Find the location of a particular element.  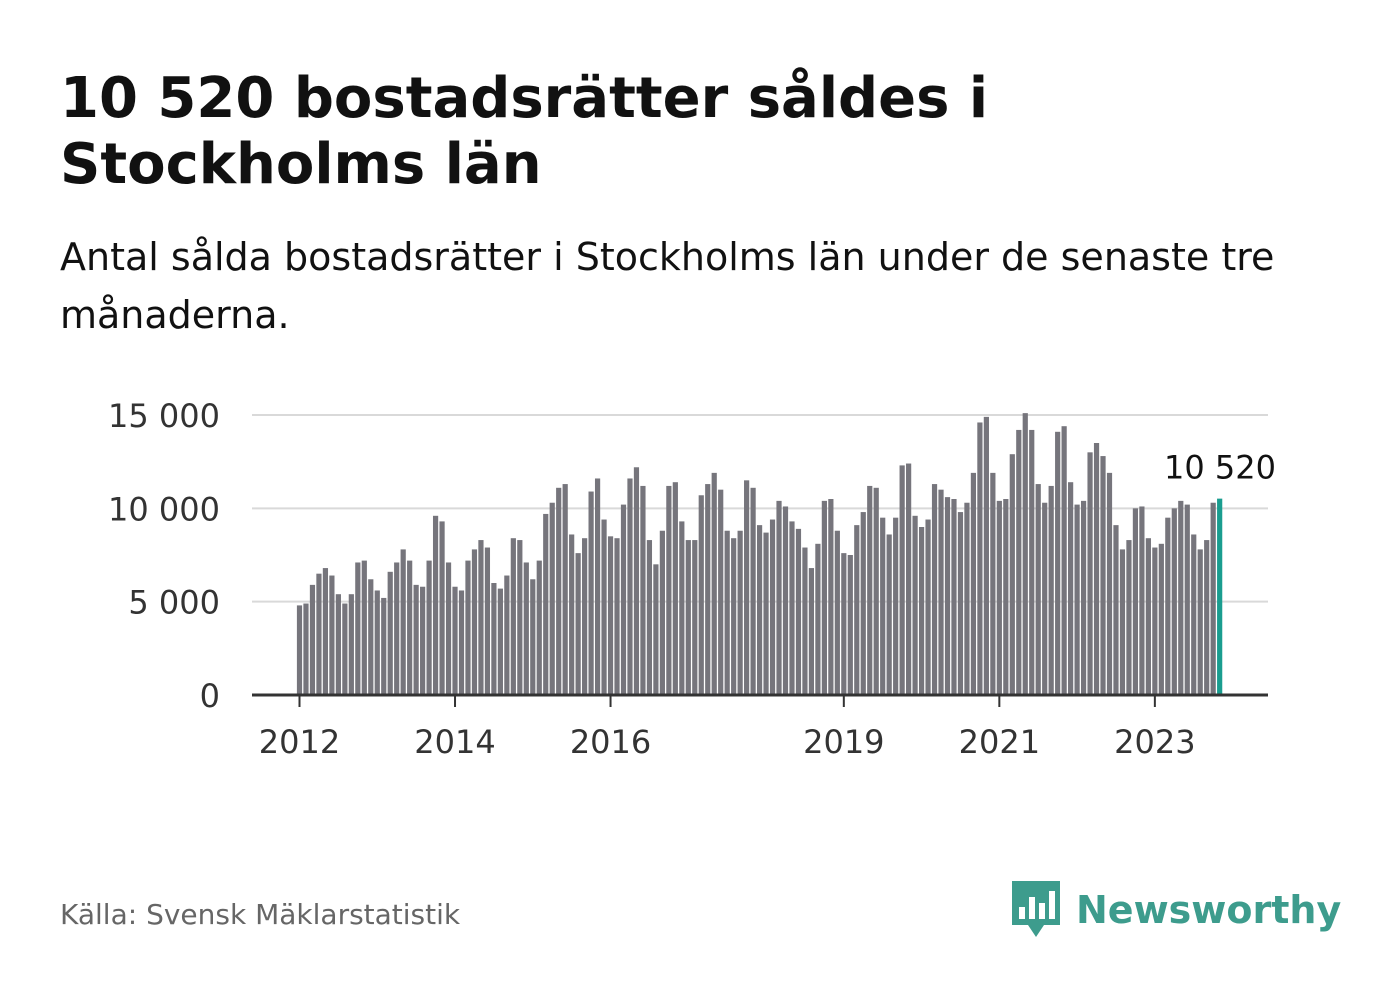

y-tick-label: 10 000 is located at coordinates (164, 509).